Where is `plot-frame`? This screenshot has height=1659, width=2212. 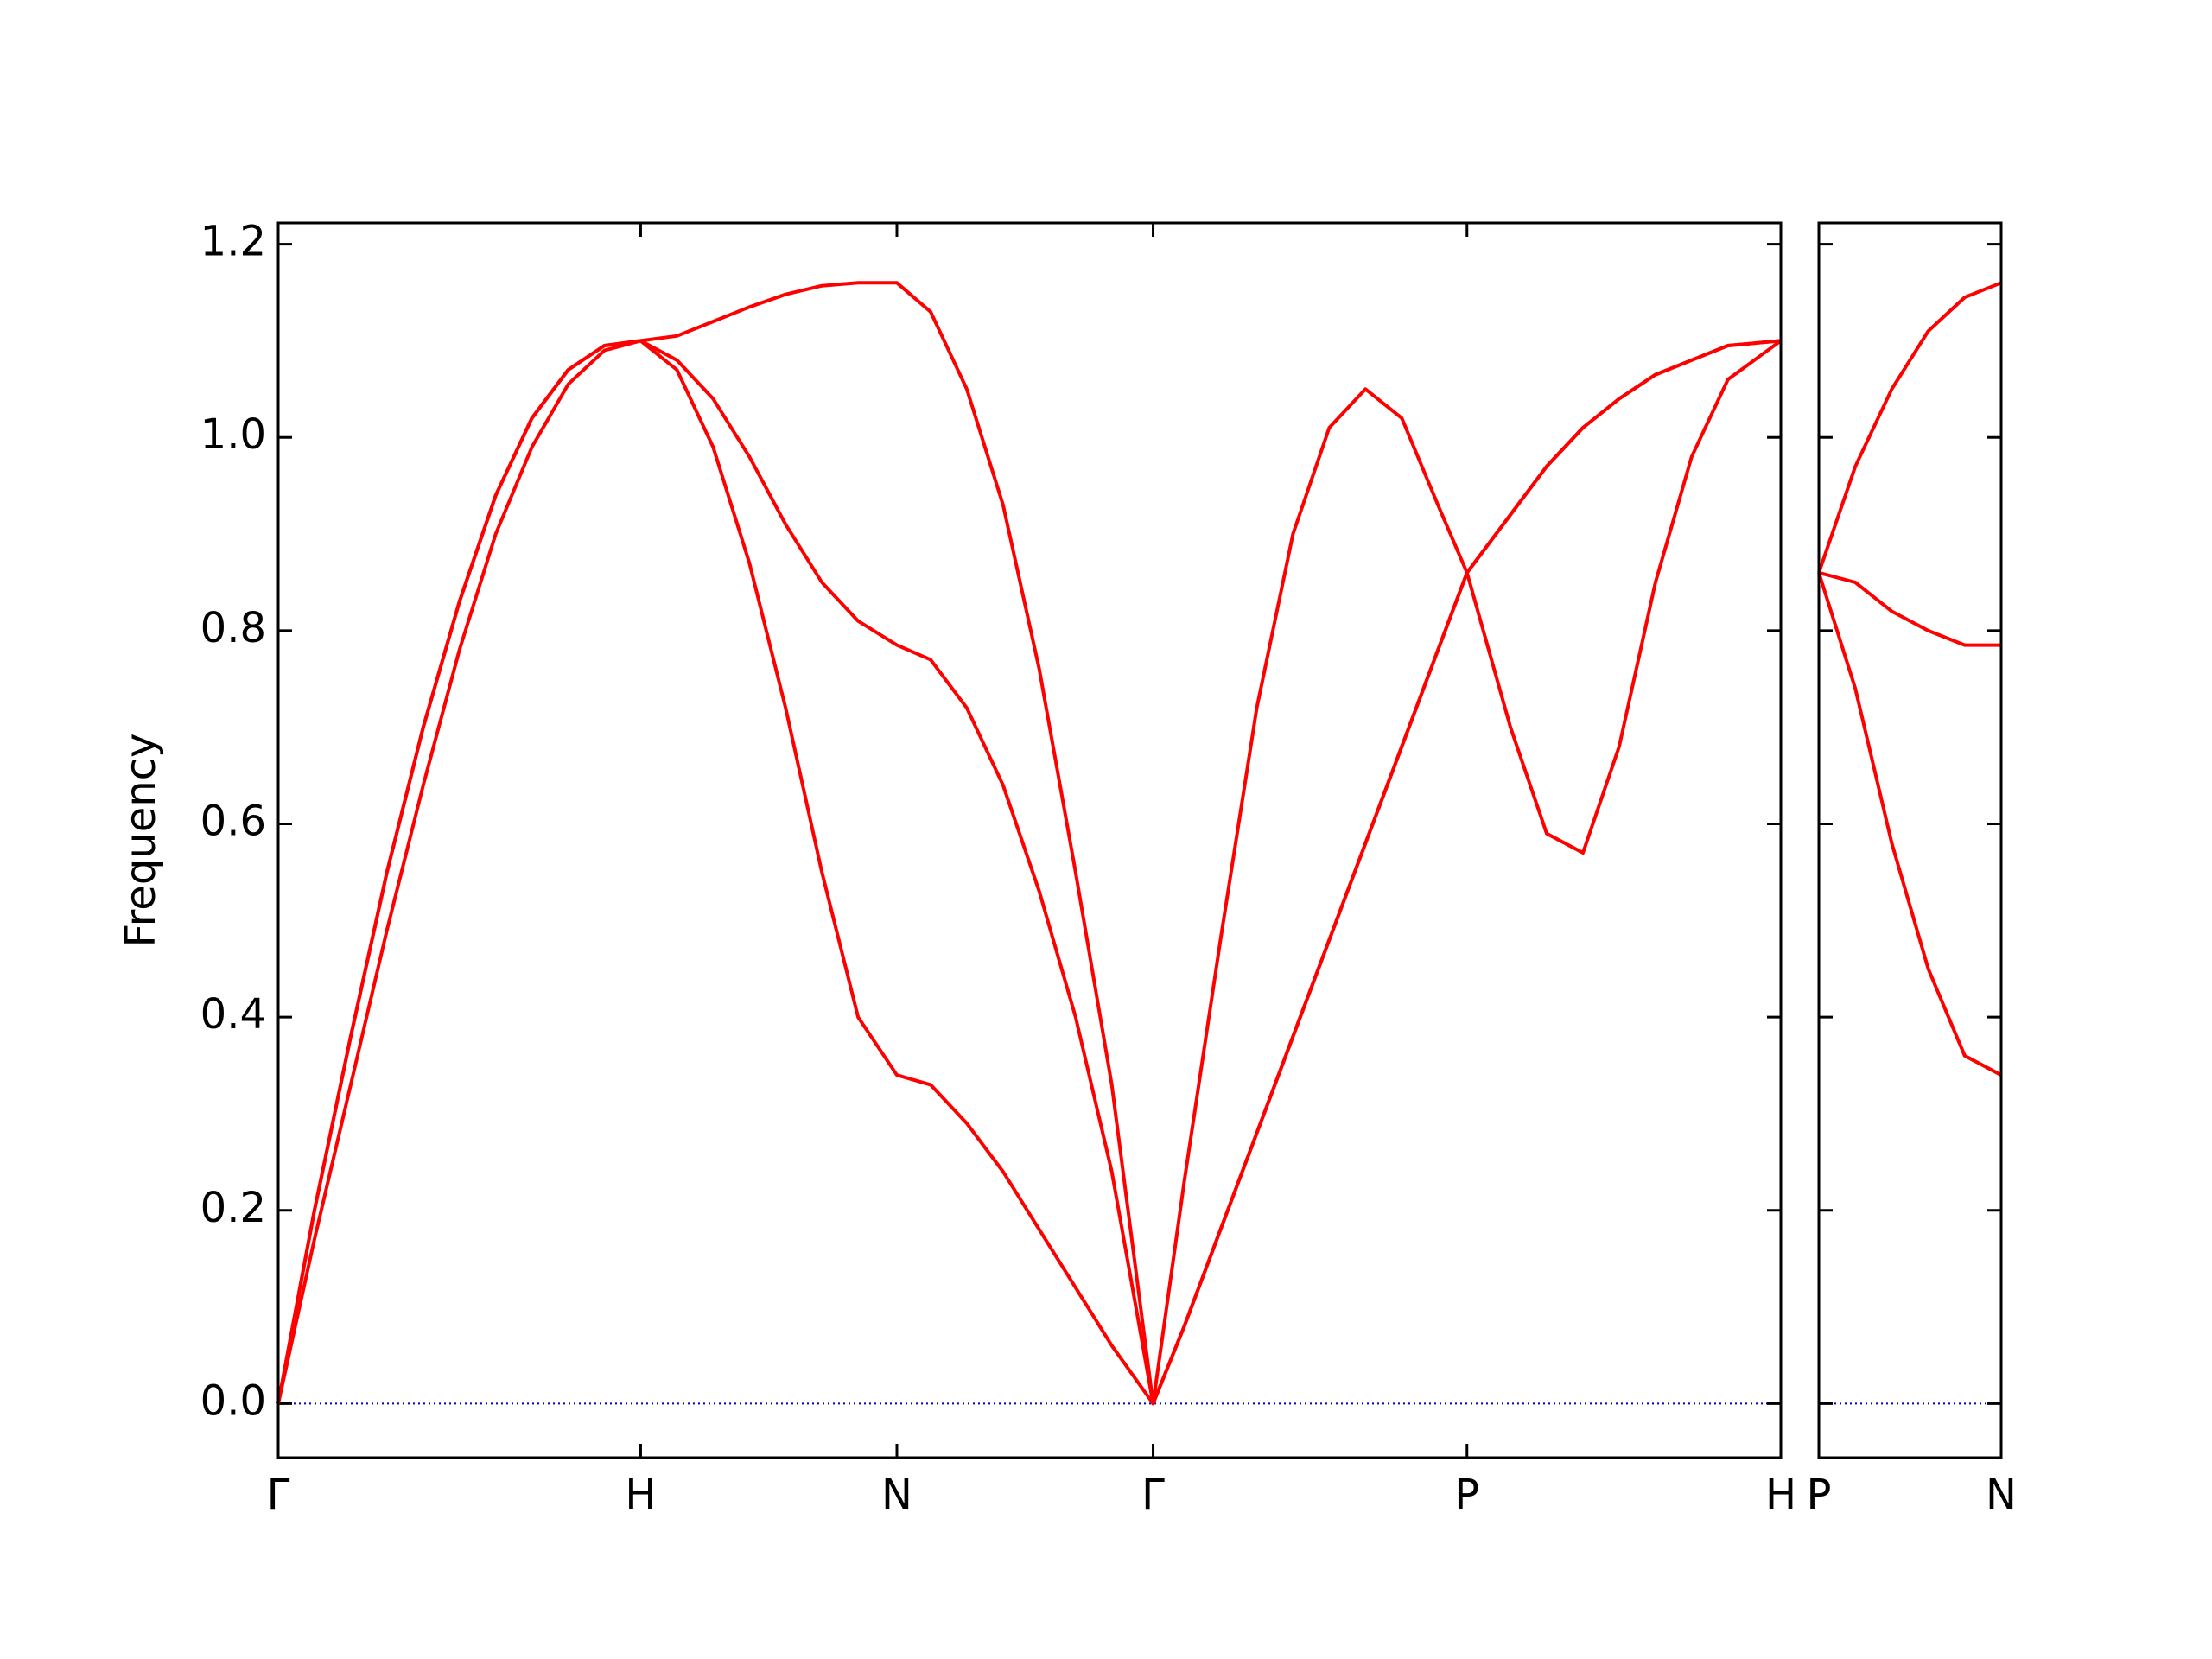
plot-frame is located at coordinates (1910, 840).